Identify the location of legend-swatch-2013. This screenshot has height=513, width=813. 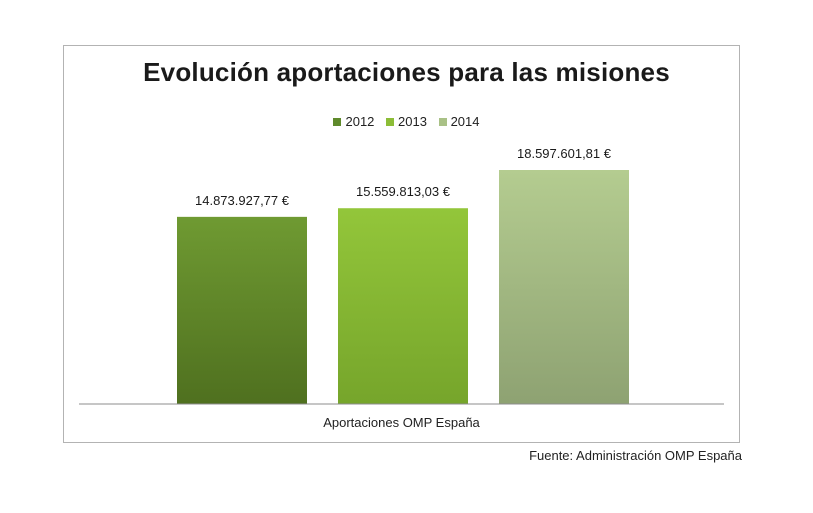
(390, 122).